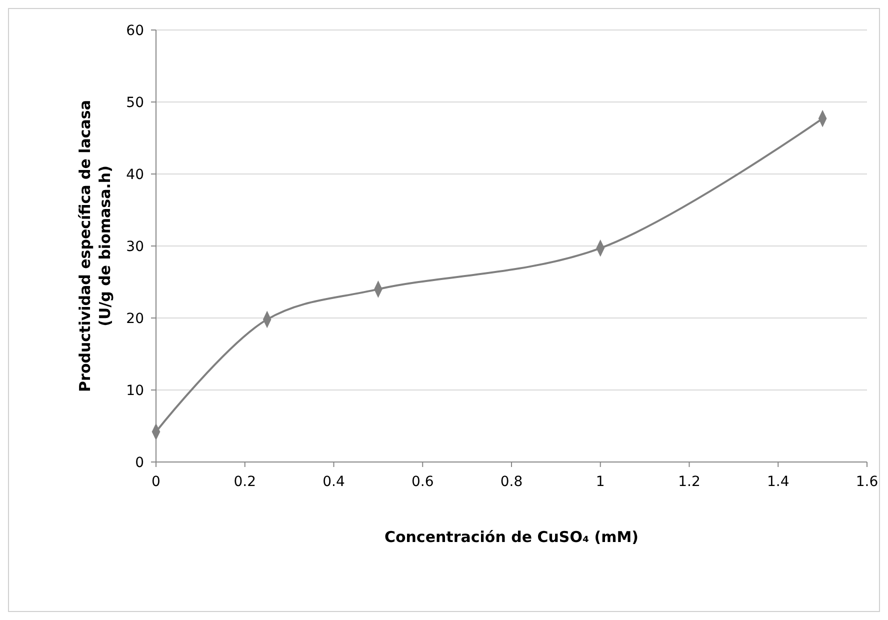 The height and width of the screenshot is (620, 888). I want to click on y-tick-label: 40, so click(135, 175).